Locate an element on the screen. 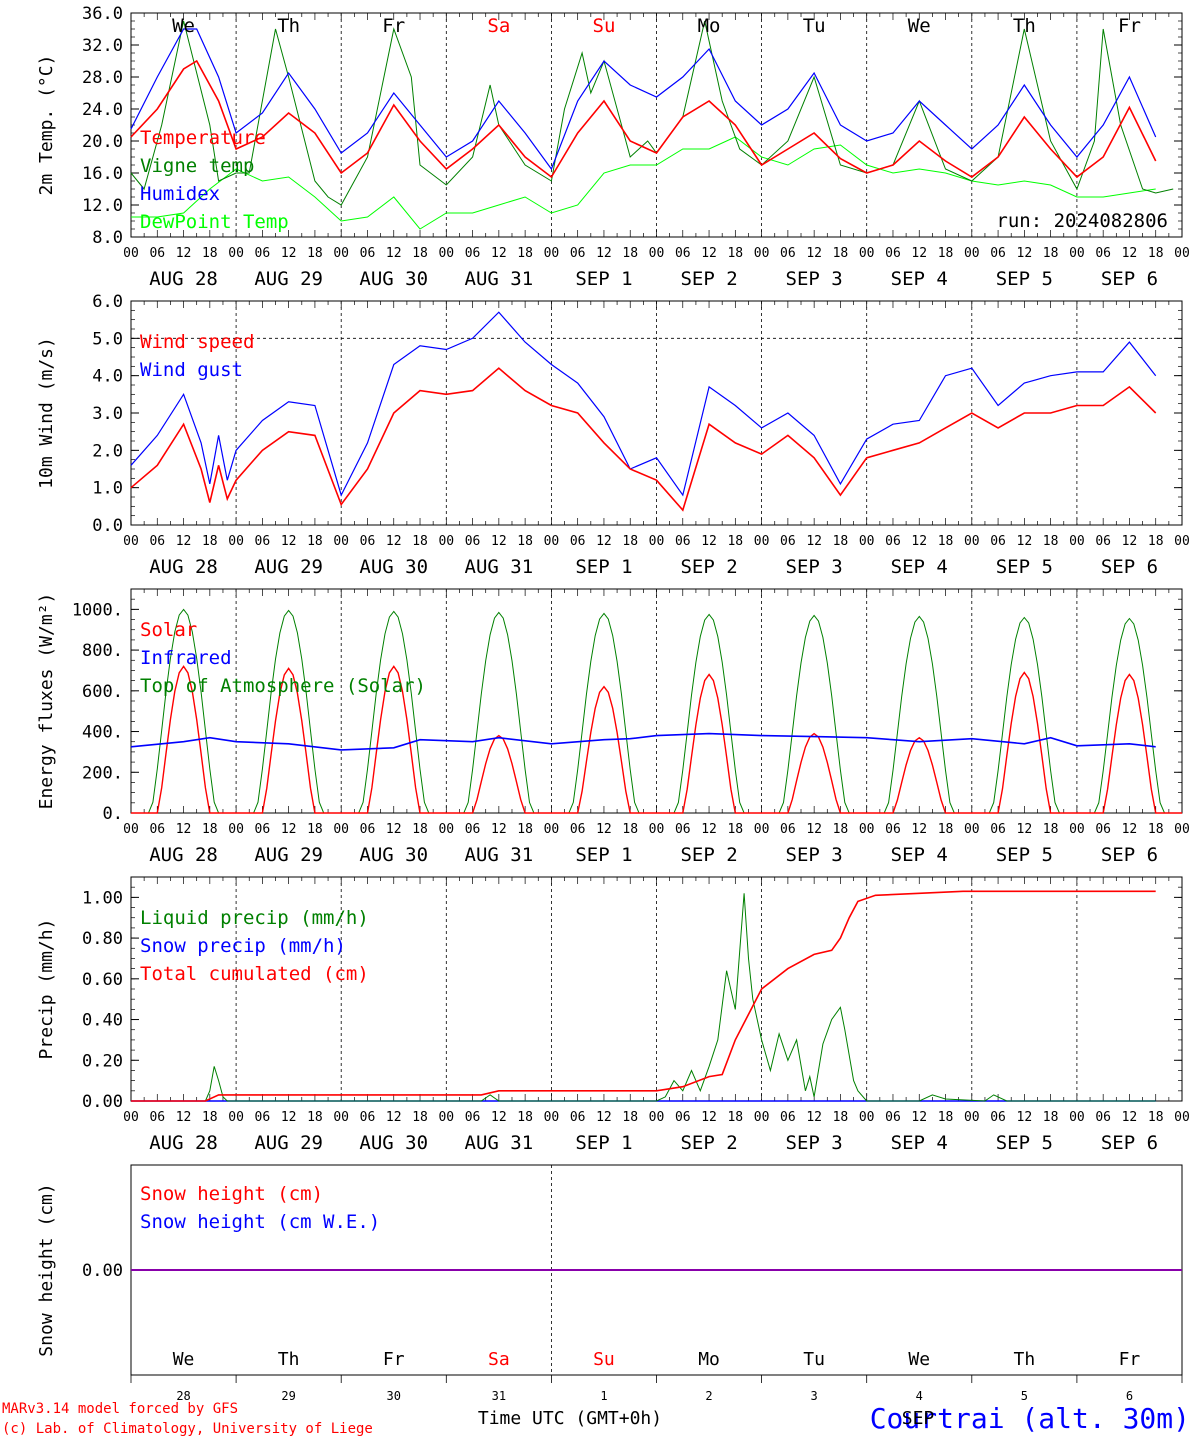  legend-entry: Top of Atmosphere (Solar) is located at coordinates (283, 686).